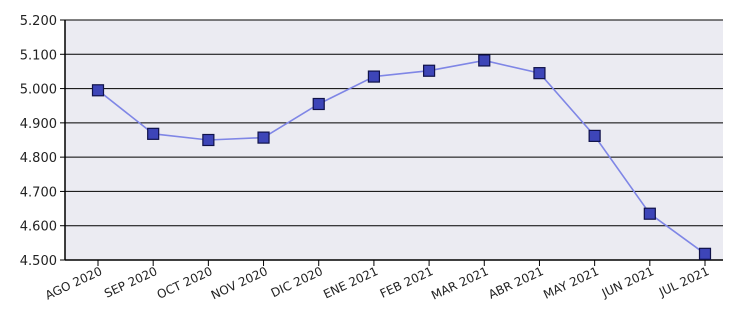 Image resolution: width=731 pixels, height=328 pixels. What do you see at coordinates (38, 227) in the screenshot?
I see `y-tick-label: 4.600` at bounding box center [38, 227].